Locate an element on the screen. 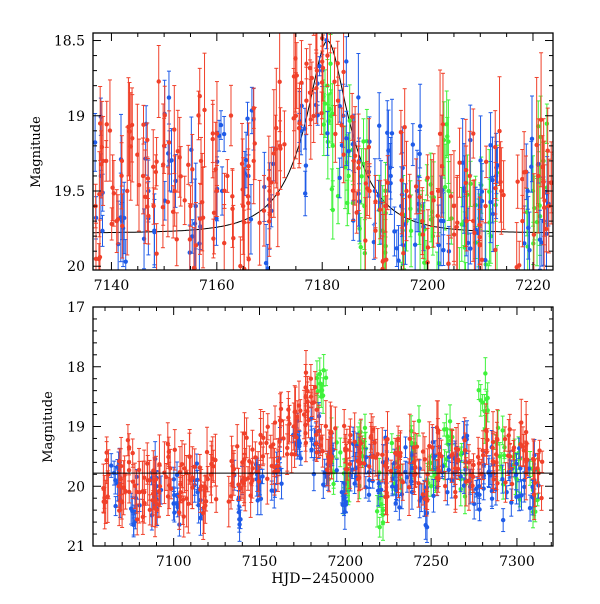 The width and height of the screenshot is (600, 604). y-tick-label: 20 is located at coordinates (76, 487).